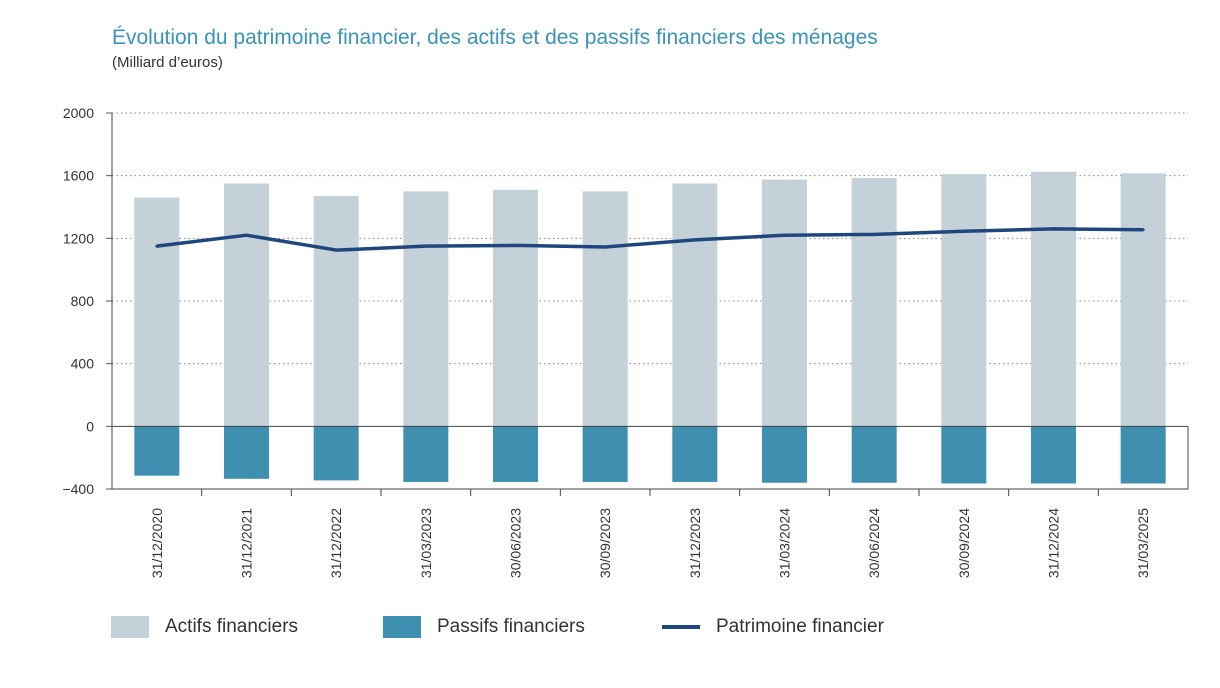 The image size is (1220, 688). What do you see at coordinates (1143, 543) in the screenshot?
I see `x-tick-label: 31/03/2025` at bounding box center [1143, 543].